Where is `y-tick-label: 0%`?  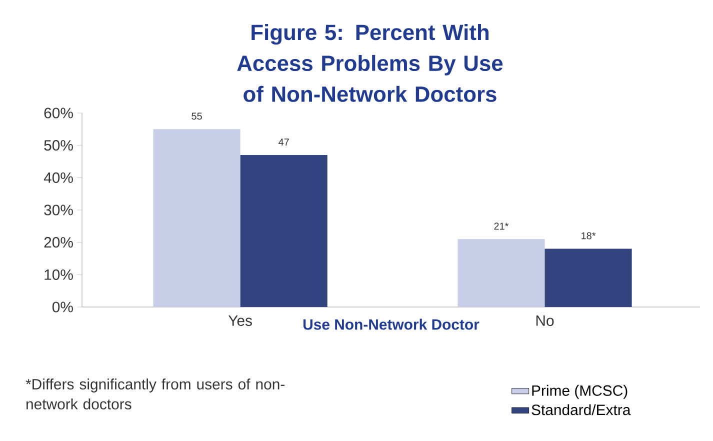 y-tick-label: 0% is located at coordinates (62, 307).